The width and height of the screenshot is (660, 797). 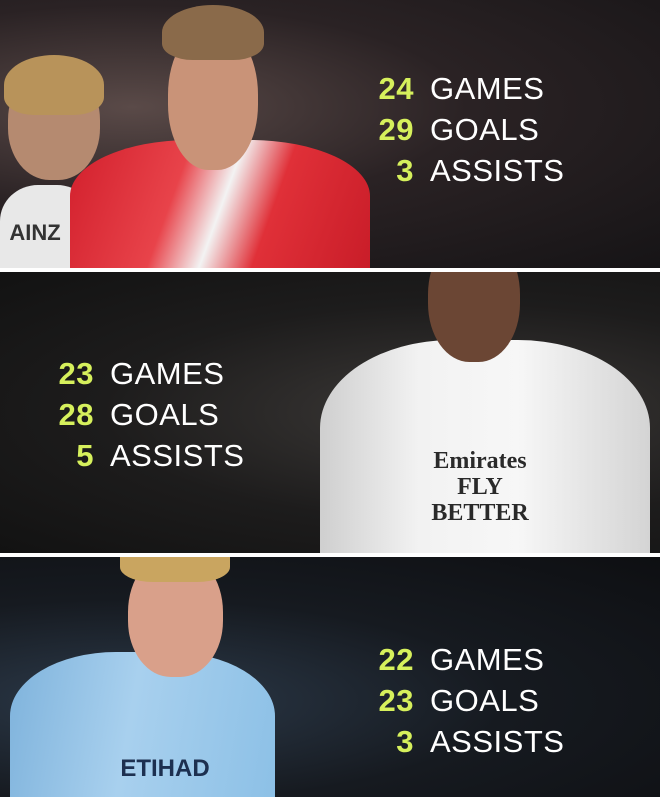 I want to click on stats-block: 24 GAMES 29 GOALS 3 ASSISTS, so click(x=460, y=129).